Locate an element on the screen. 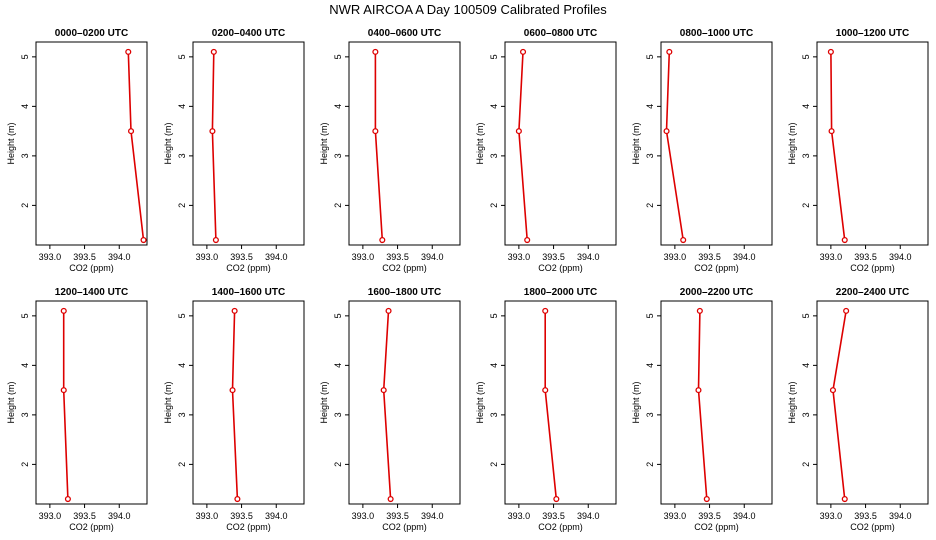 This screenshot has width=936, height=540. panel-title: 0200–0400 UTC is located at coordinates (248, 33).